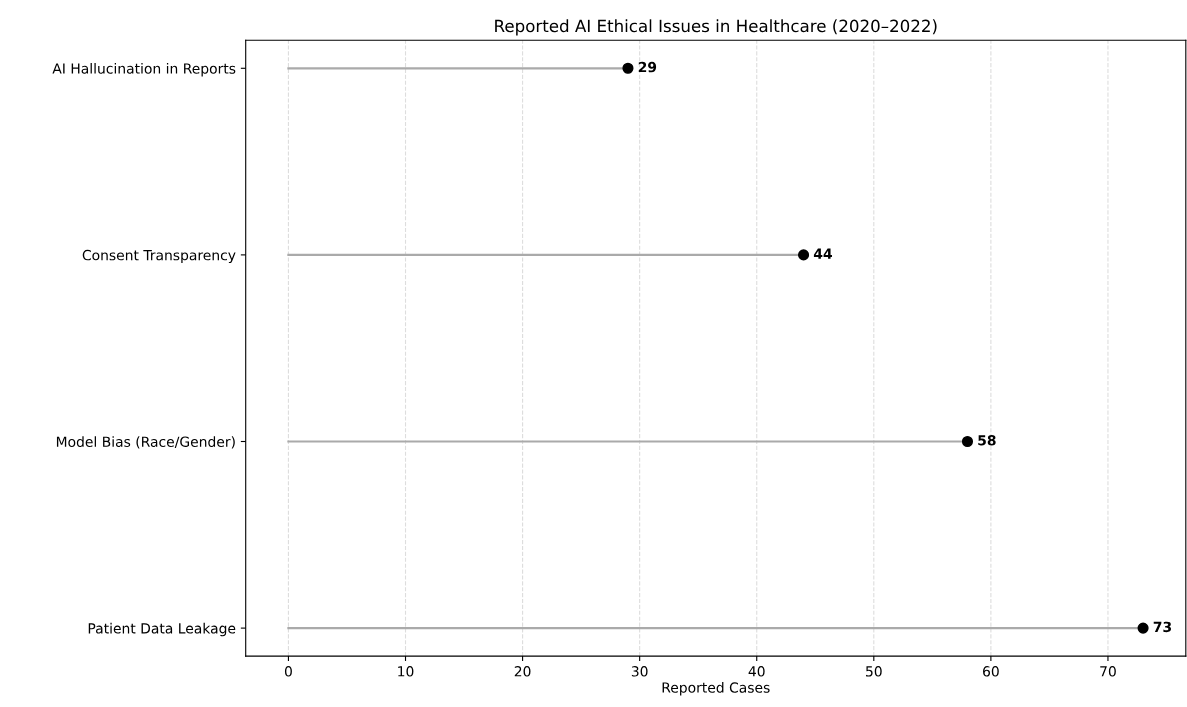  Describe the element at coordinates (756, 671) in the screenshot. I see `x-tick-label: 40` at that location.